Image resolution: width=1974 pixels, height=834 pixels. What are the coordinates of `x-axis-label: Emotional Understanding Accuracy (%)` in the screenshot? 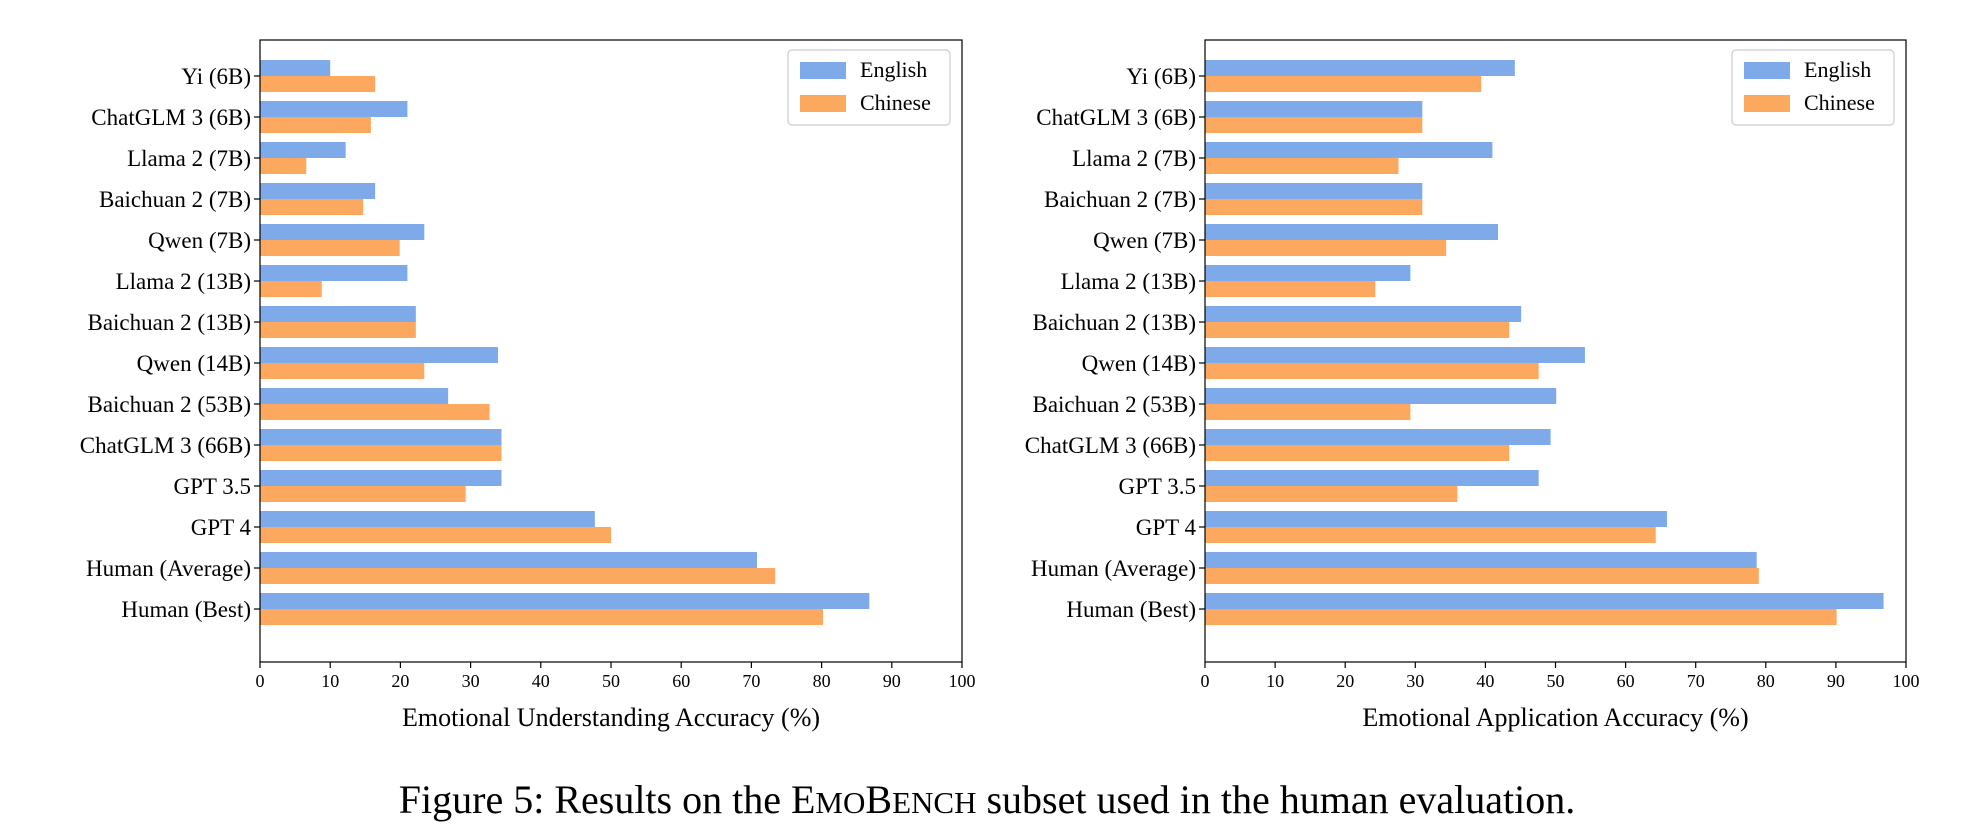 It's located at (611, 717).